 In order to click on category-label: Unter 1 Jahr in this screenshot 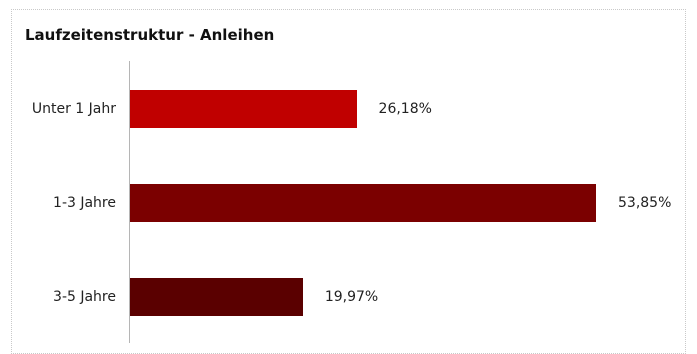, I will do `click(73, 109)`.